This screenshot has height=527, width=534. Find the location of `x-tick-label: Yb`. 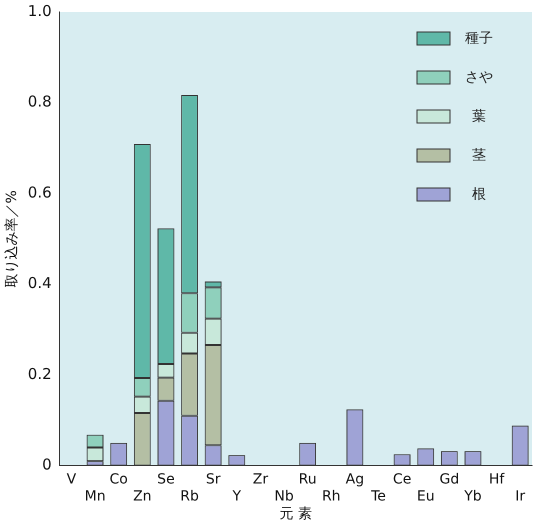

x-tick-label: Yb is located at coordinates (472, 496).